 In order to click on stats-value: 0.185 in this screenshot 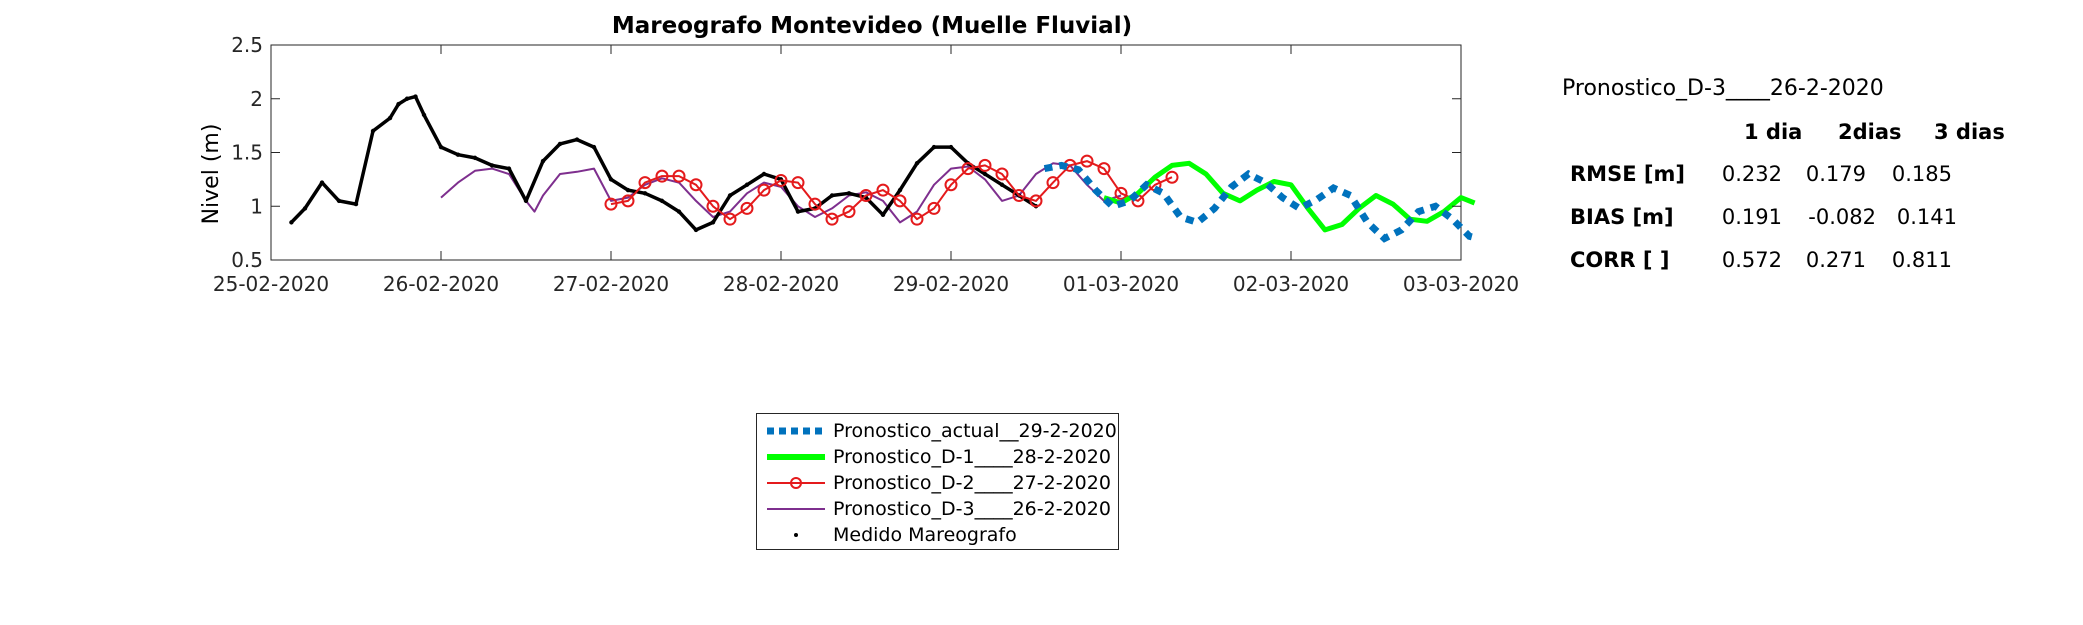, I will do `click(1921, 174)`.